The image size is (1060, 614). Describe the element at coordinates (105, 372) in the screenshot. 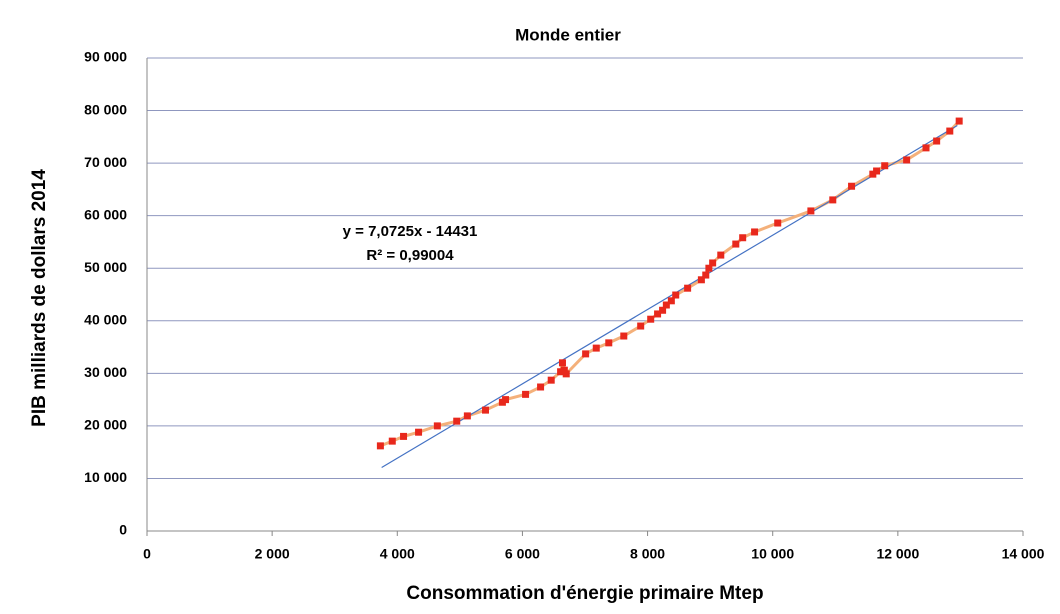

I see `y-tick-label: 30 000` at that location.